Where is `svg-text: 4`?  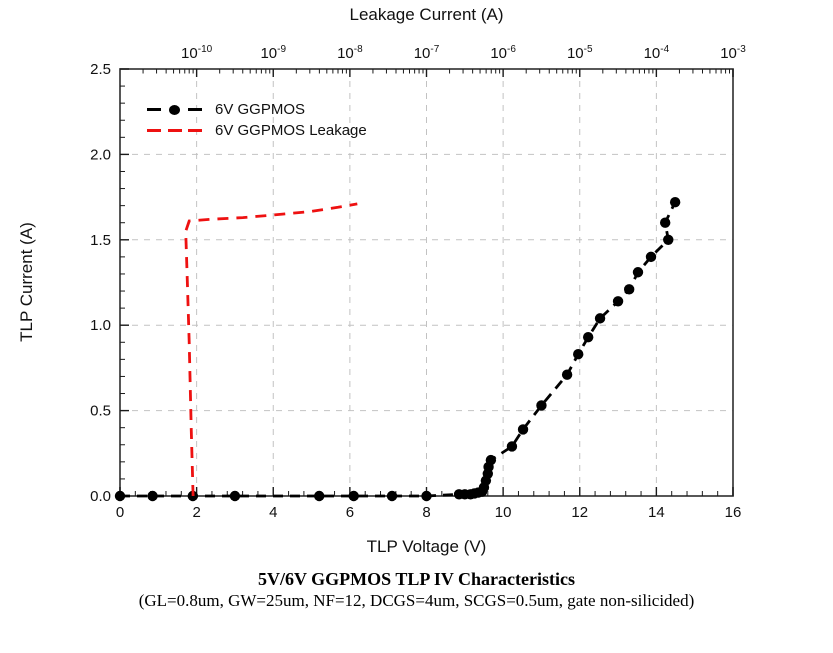 svg-text: 4 is located at coordinates (273, 512).